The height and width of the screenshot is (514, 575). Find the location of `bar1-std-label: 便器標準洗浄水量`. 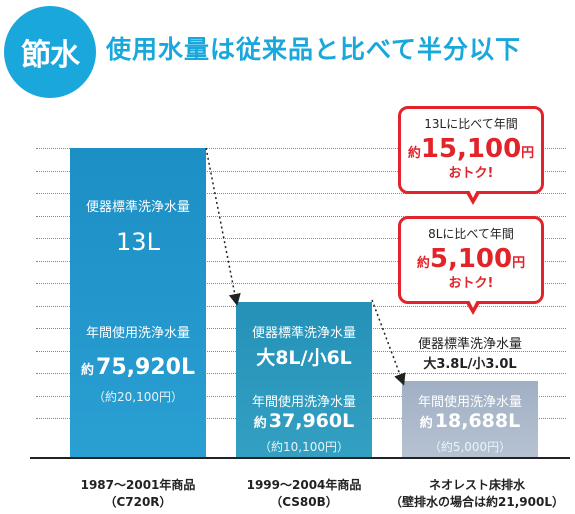

bar1-std-label: 便器標準洗浄水量 is located at coordinates (137, 207).